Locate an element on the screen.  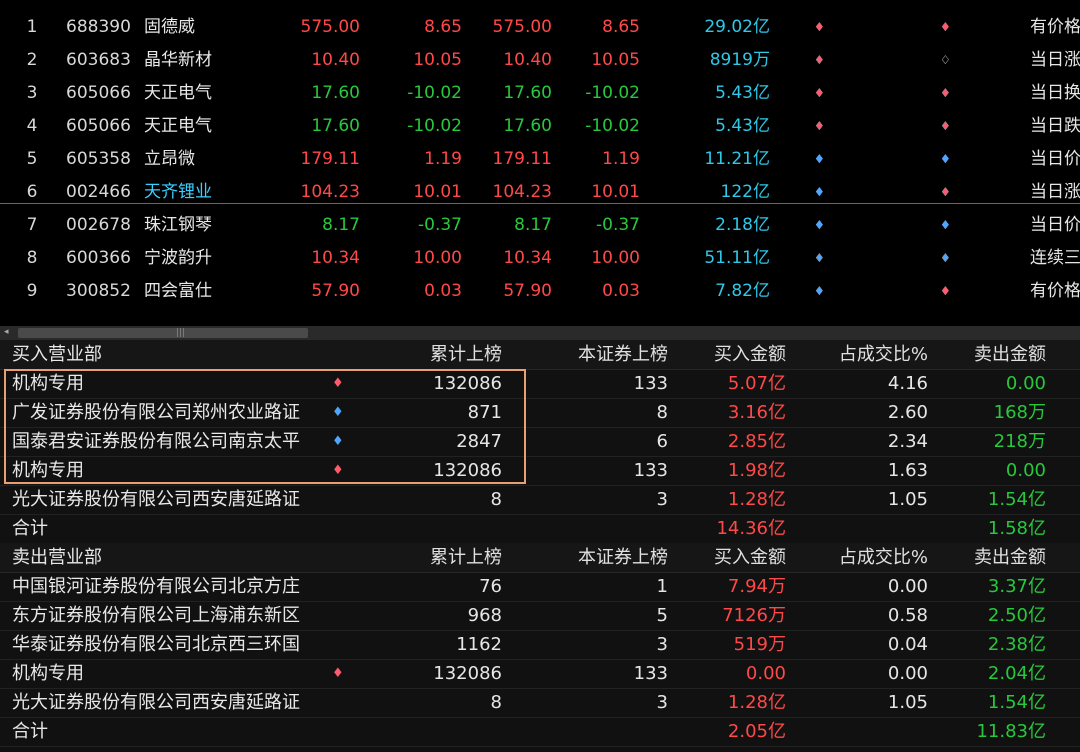
reason-note: 当日涨 is located at coordinates (1055, 192).